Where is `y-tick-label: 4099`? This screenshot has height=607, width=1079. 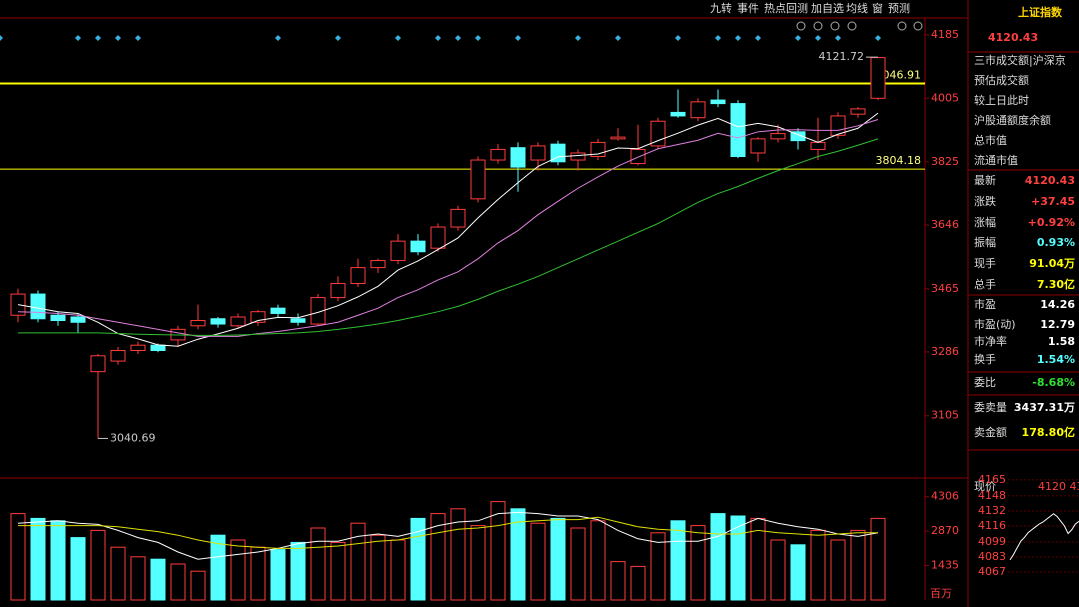 y-tick-label: 4099 is located at coordinates (992, 541).